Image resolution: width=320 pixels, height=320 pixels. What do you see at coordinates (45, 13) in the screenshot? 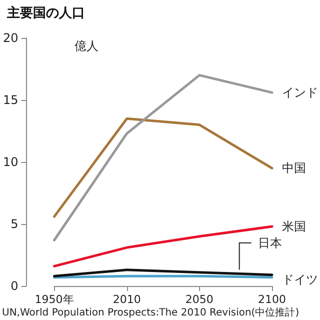
I see `chart-title: 主要国の人口` at bounding box center [45, 13].